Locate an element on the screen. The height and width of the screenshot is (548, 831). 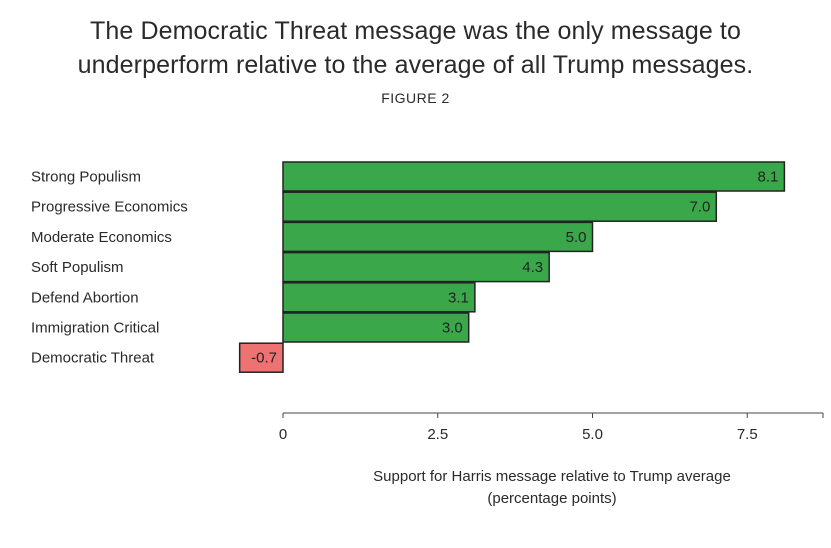
x-axis-label-line-2: (percentage points) is located at coordinates (552, 498).